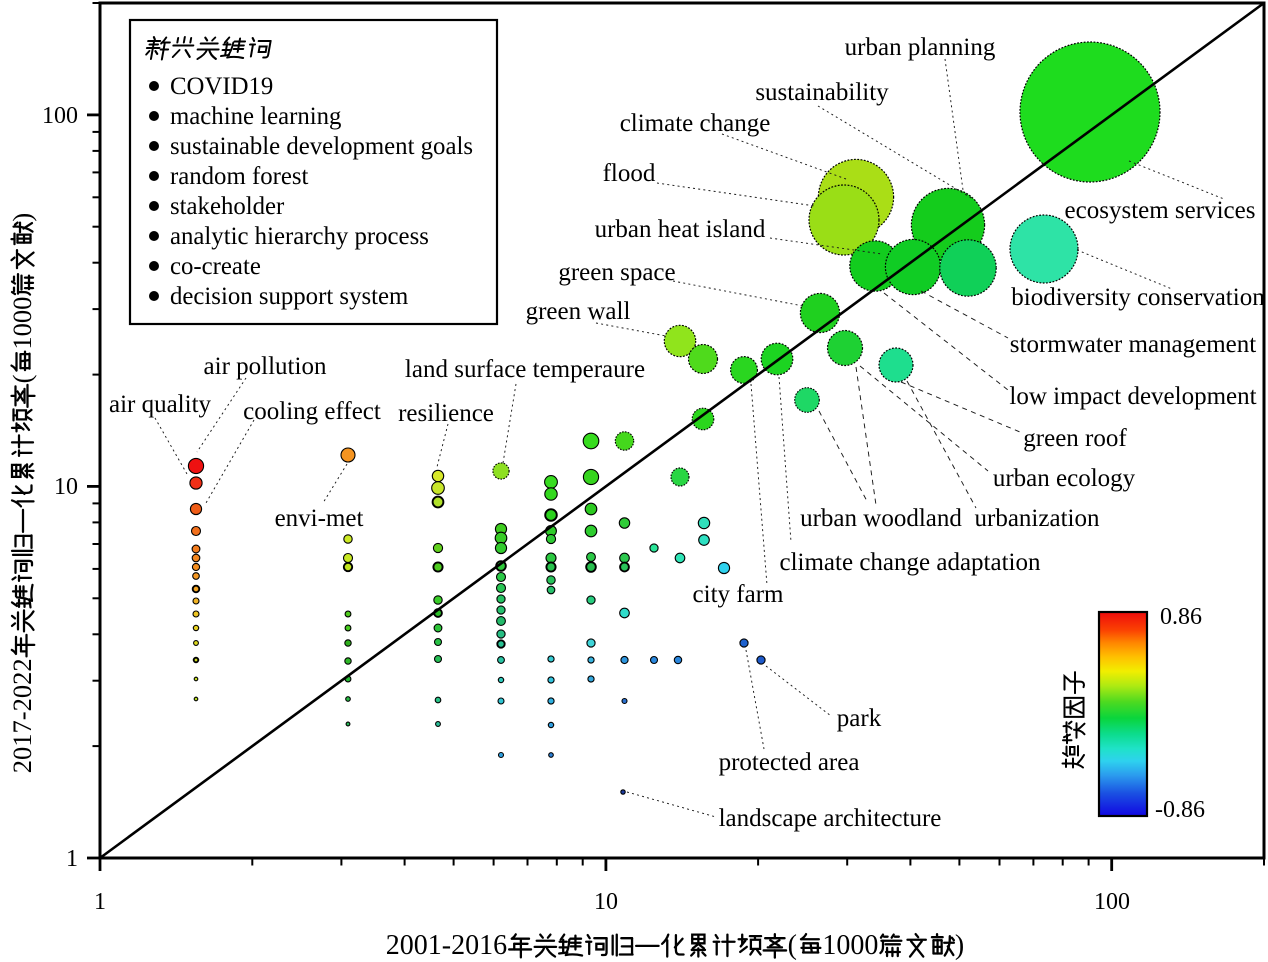 The width and height of the screenshot is (1268, 962). Describe the element at coordinates (695, 123) in the screenshot. I see `svg-text: climate change` at that location.